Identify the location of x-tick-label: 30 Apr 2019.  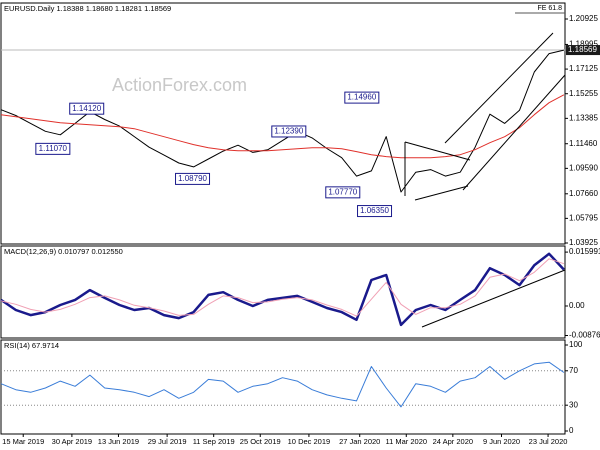
(72, 441).